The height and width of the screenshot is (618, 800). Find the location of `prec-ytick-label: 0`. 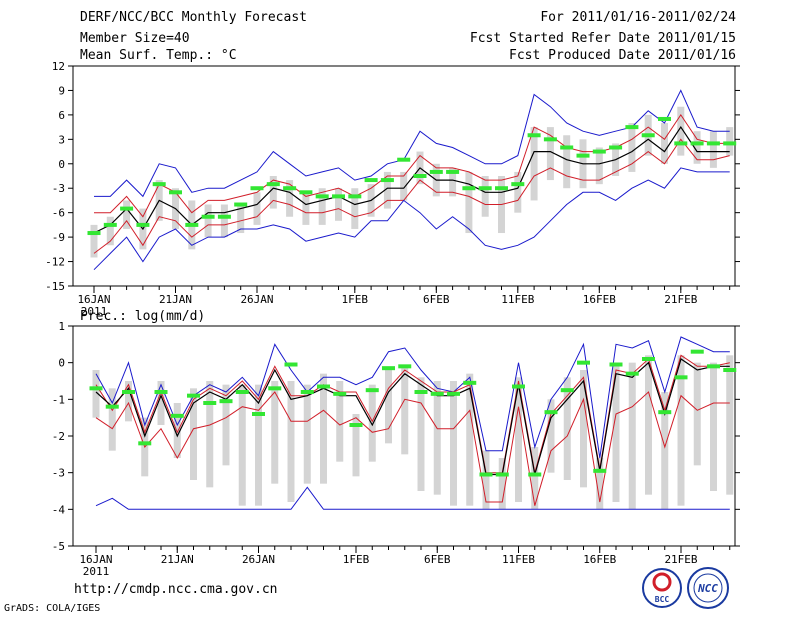

prec-ytick-label: 0 is located at coordinates (61, 363).